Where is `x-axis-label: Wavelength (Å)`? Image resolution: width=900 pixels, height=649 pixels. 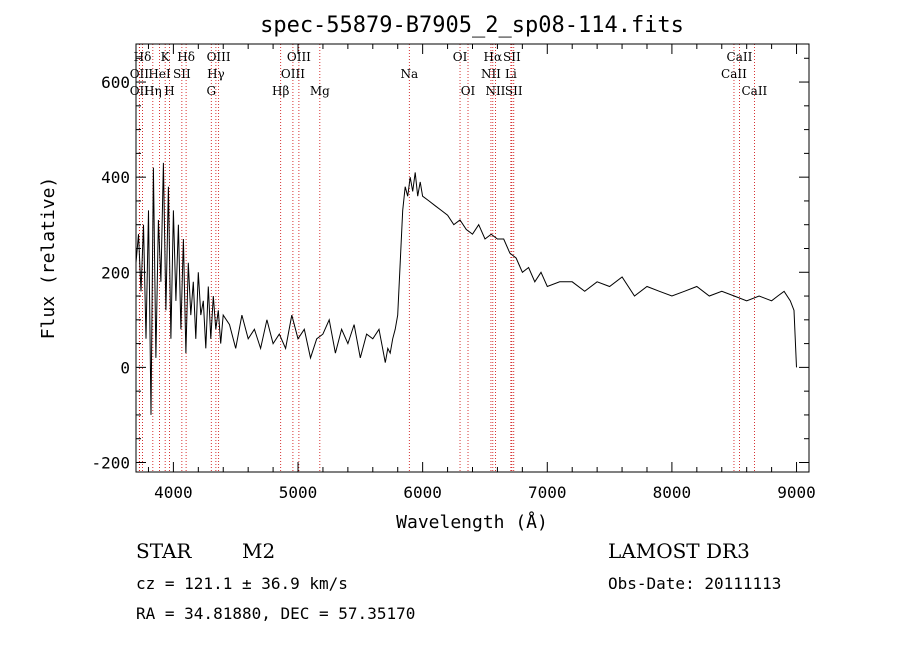
x-axis-label: Wavelength (Å) is located at coordinates (472, 522).